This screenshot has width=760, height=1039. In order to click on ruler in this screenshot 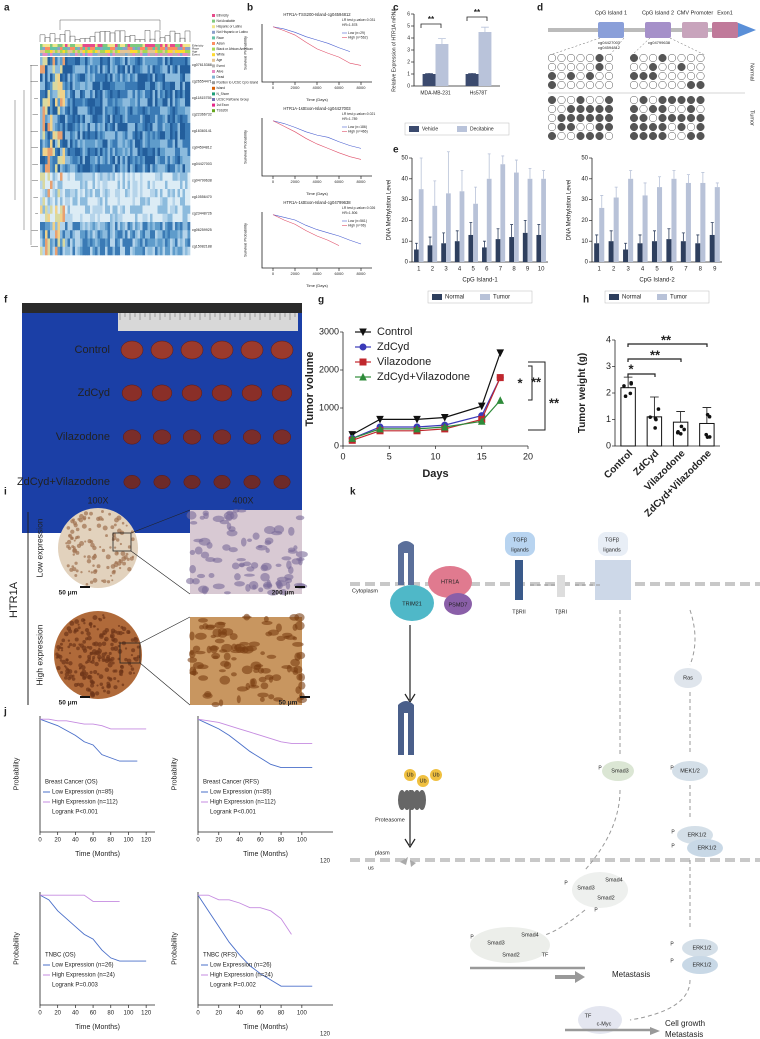, I will do `click(208, 322)`.